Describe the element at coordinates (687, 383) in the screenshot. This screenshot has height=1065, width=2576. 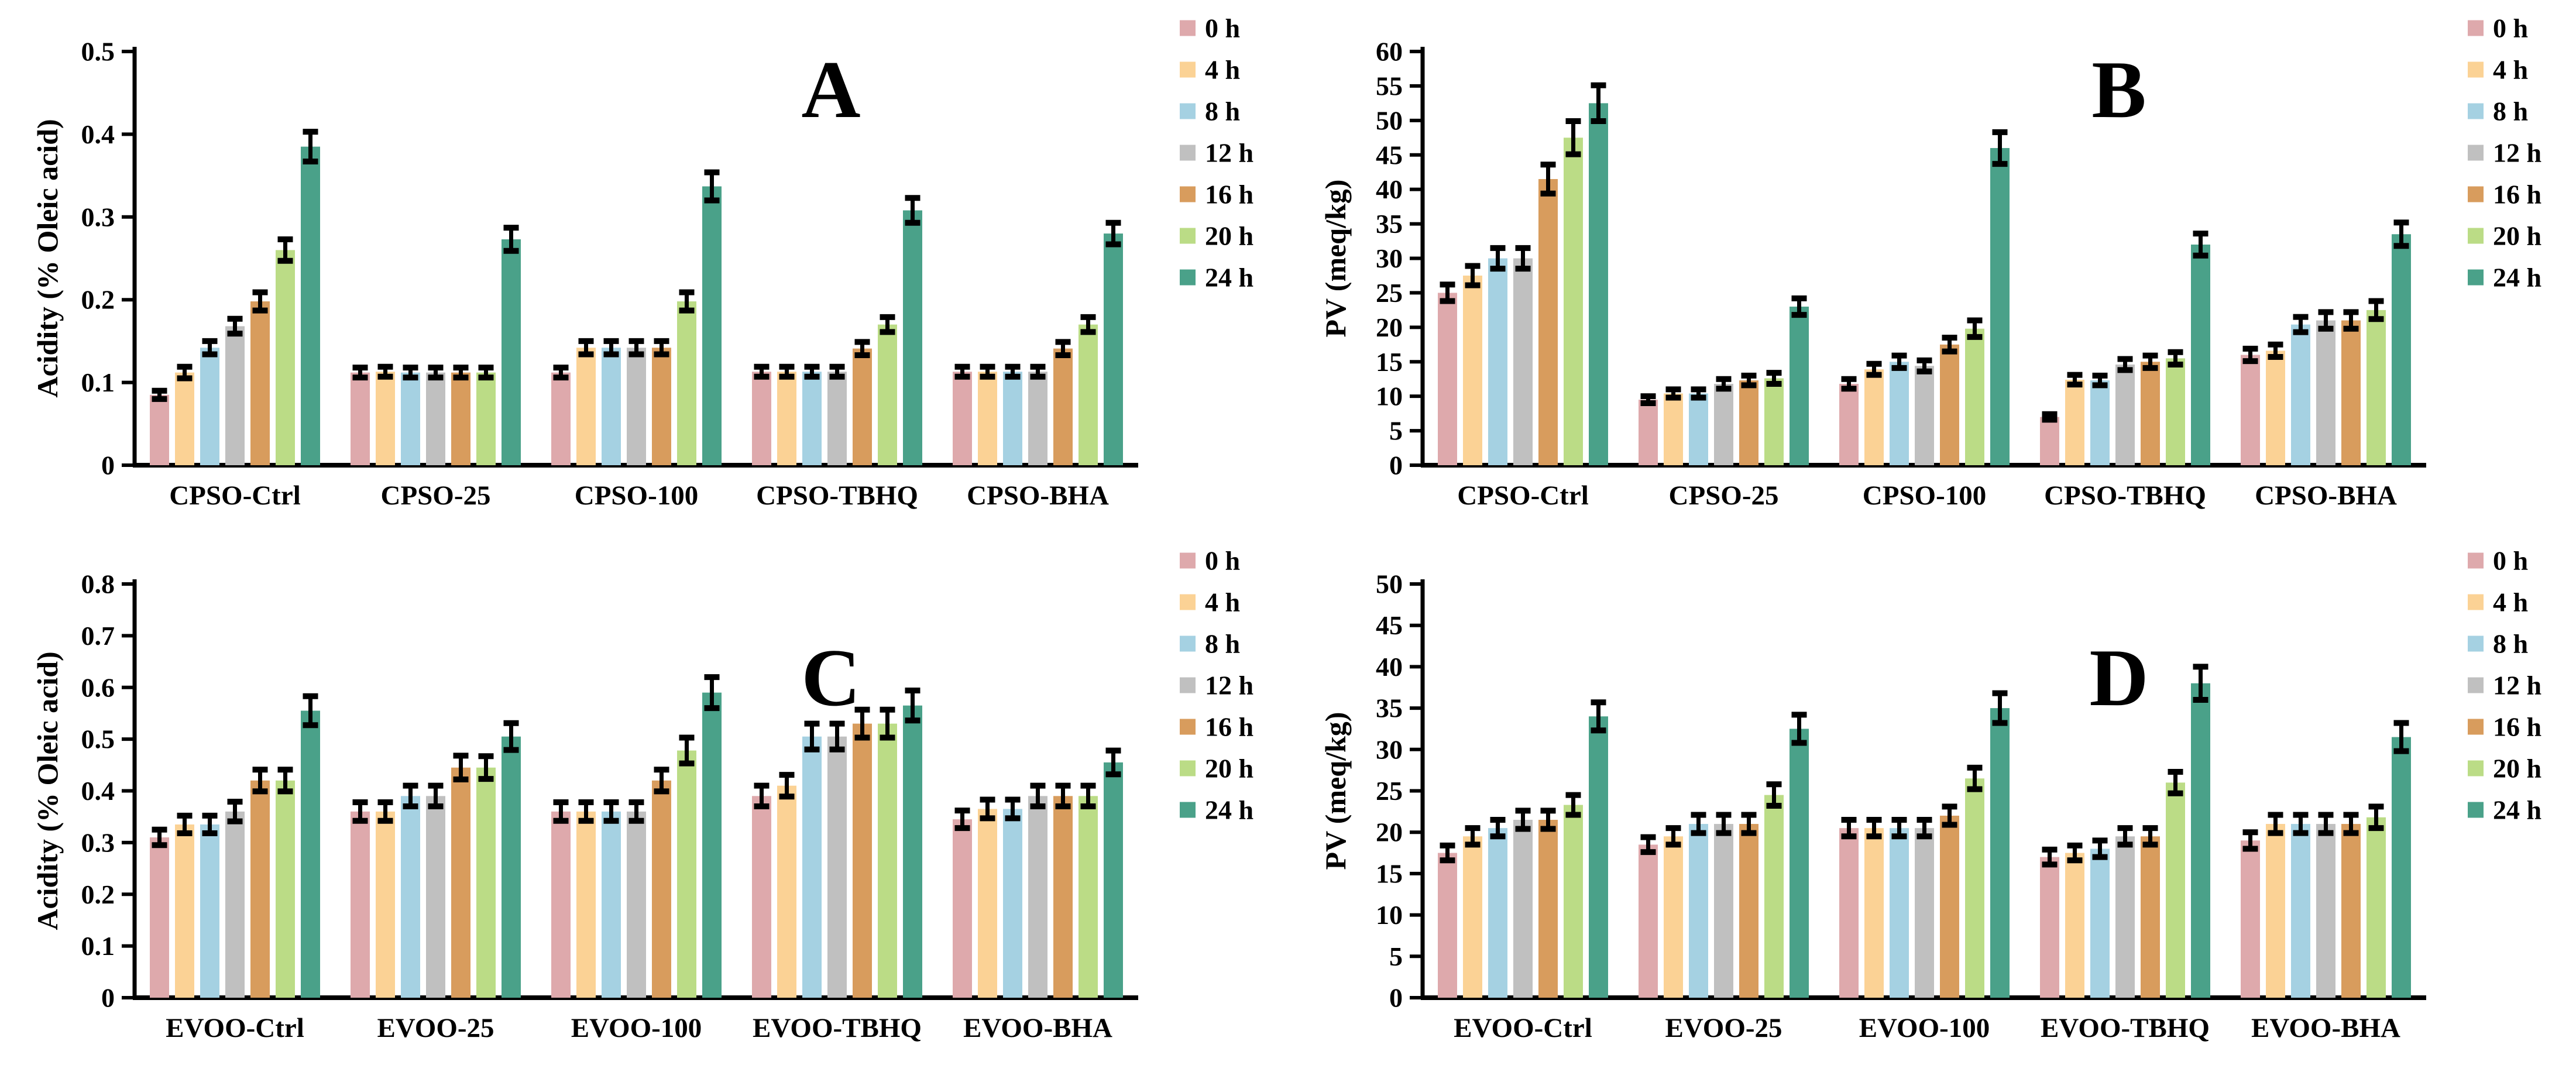
I see `bar-CPSO-100-20h` at that location.